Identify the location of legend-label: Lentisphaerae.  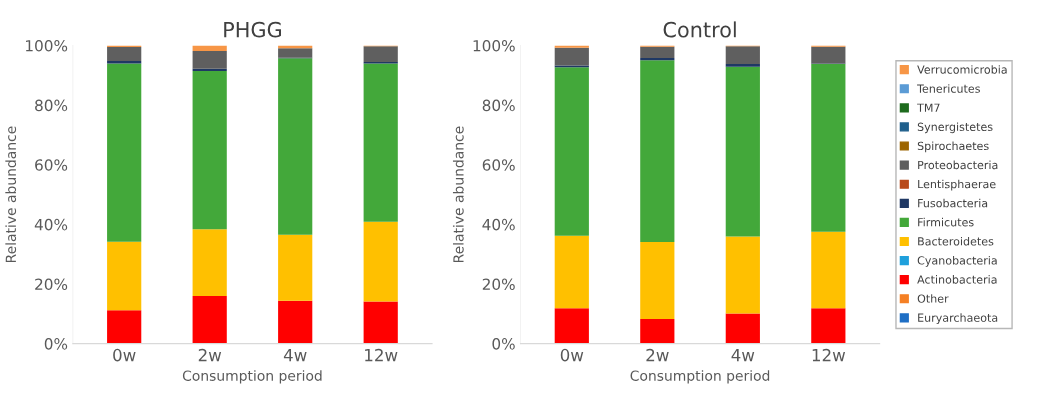
(957, 185).